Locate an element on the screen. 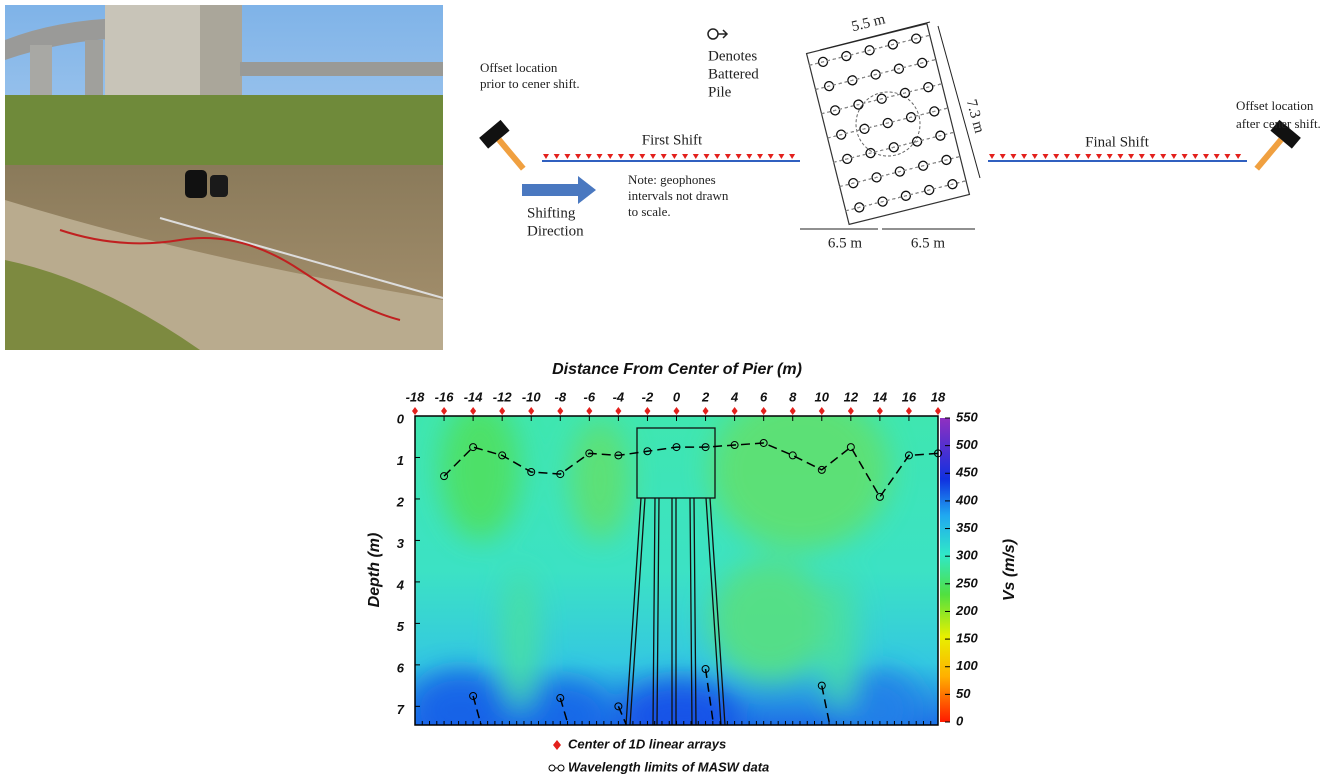  colorbar-tick-label: 100 is located at coordinates (967, 665).